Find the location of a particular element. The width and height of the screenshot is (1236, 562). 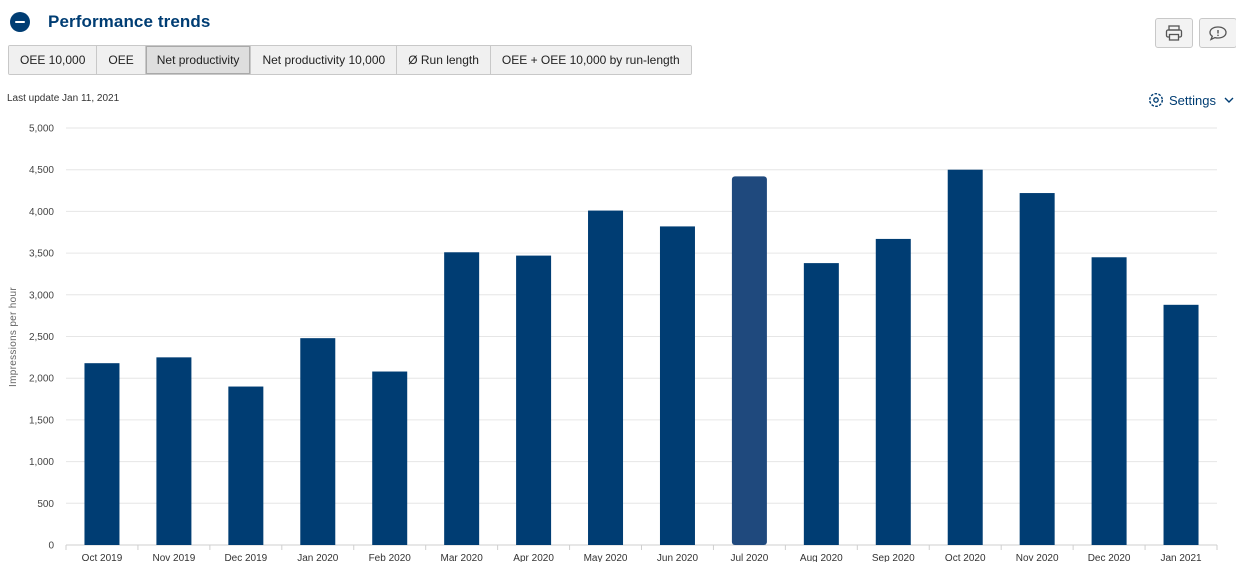

bar-dec-2020 is located at coordinates (1109, 401).